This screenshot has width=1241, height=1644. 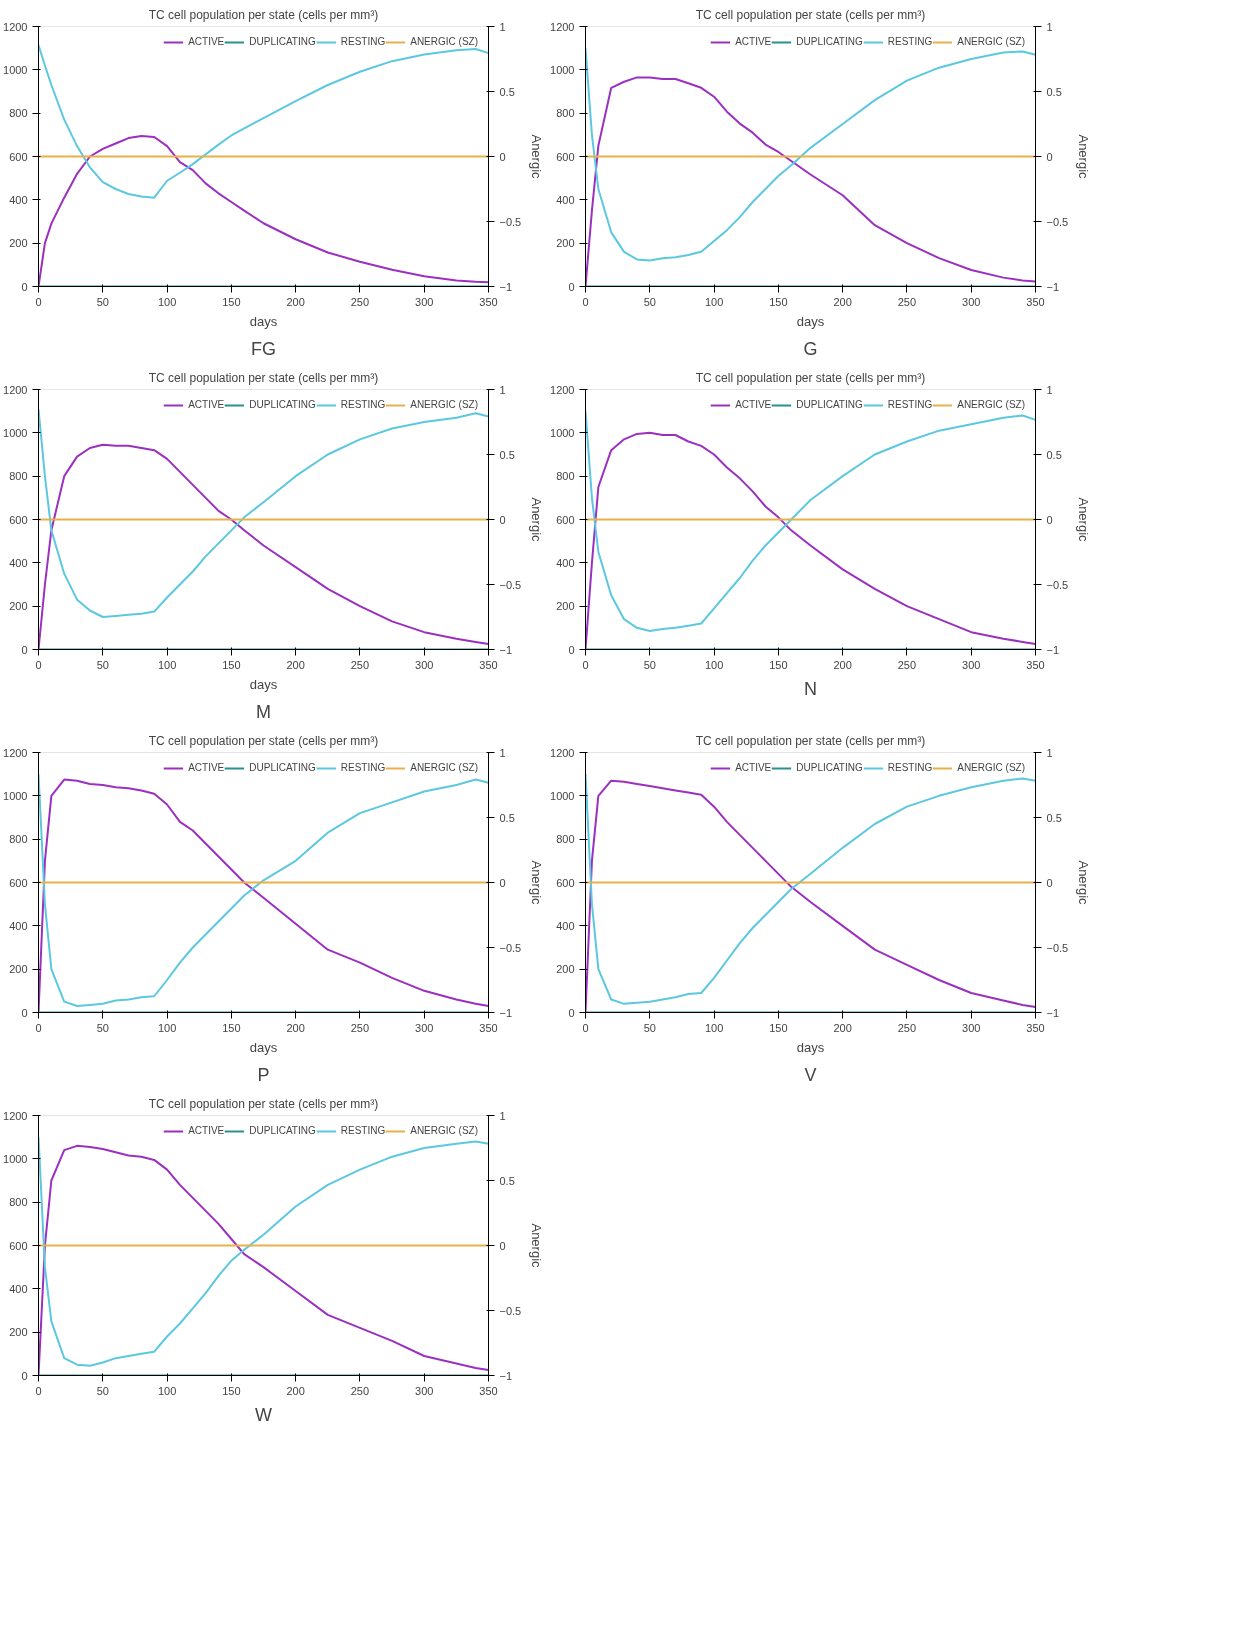 What do you see at coordinates (263, 711) in the screenshot?
I see `text: M` at bounding box center [263, 711].